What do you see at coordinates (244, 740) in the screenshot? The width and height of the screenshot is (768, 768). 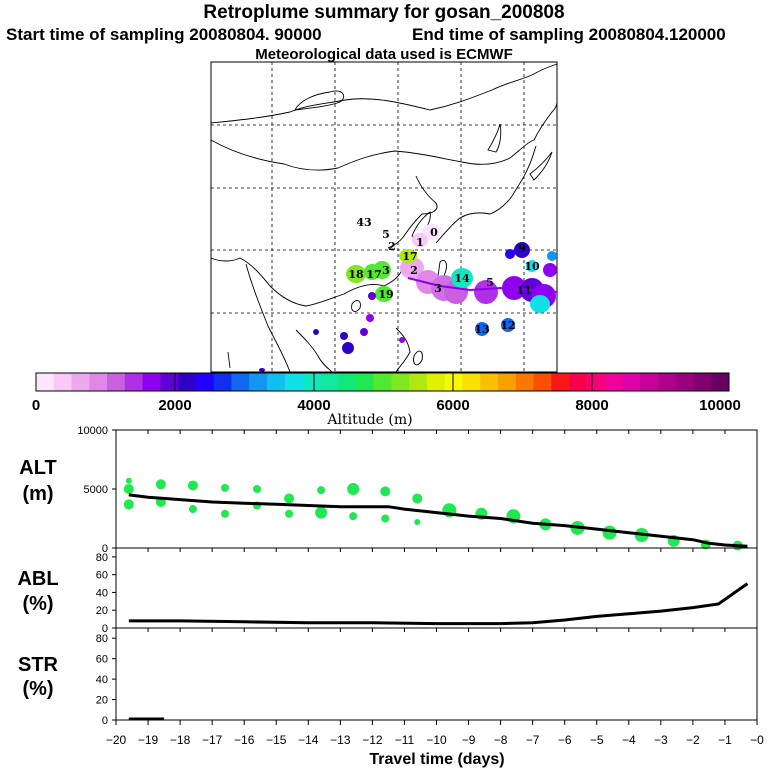 I see `x-tick-label: −16` at bounding box center [244, 740].